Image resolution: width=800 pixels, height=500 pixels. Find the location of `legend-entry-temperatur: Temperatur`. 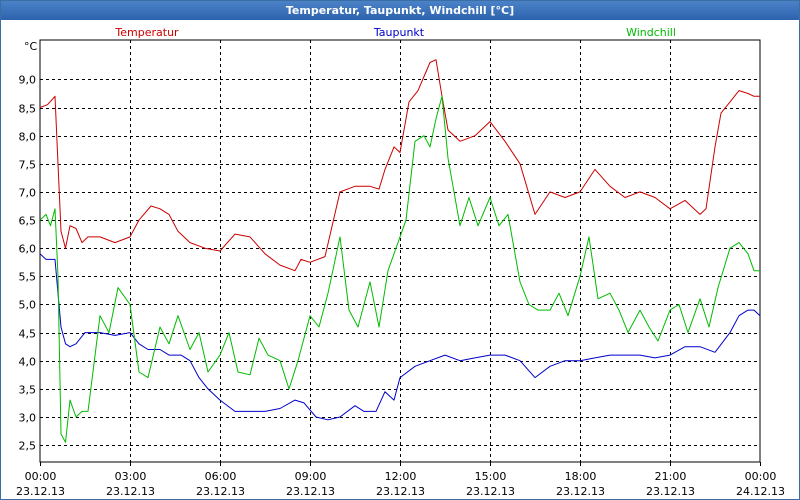

legend-entry-temperatur: Temperatur is located at coordinates (146, 32).